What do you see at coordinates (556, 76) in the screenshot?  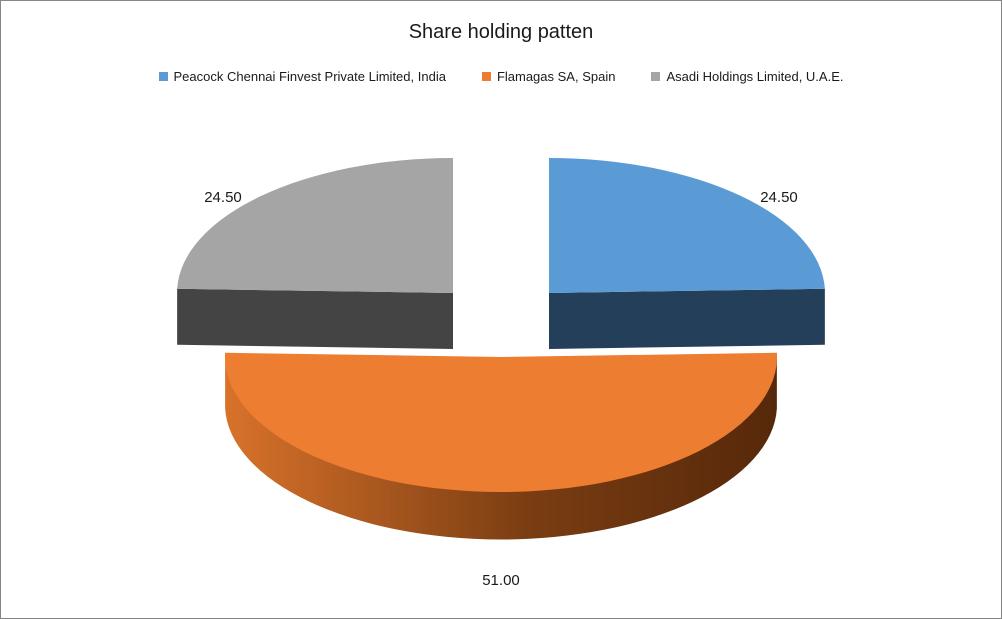 I see `legend-label-flamagas: Flamagas SA, Spain` at bounding box center [556, 76].